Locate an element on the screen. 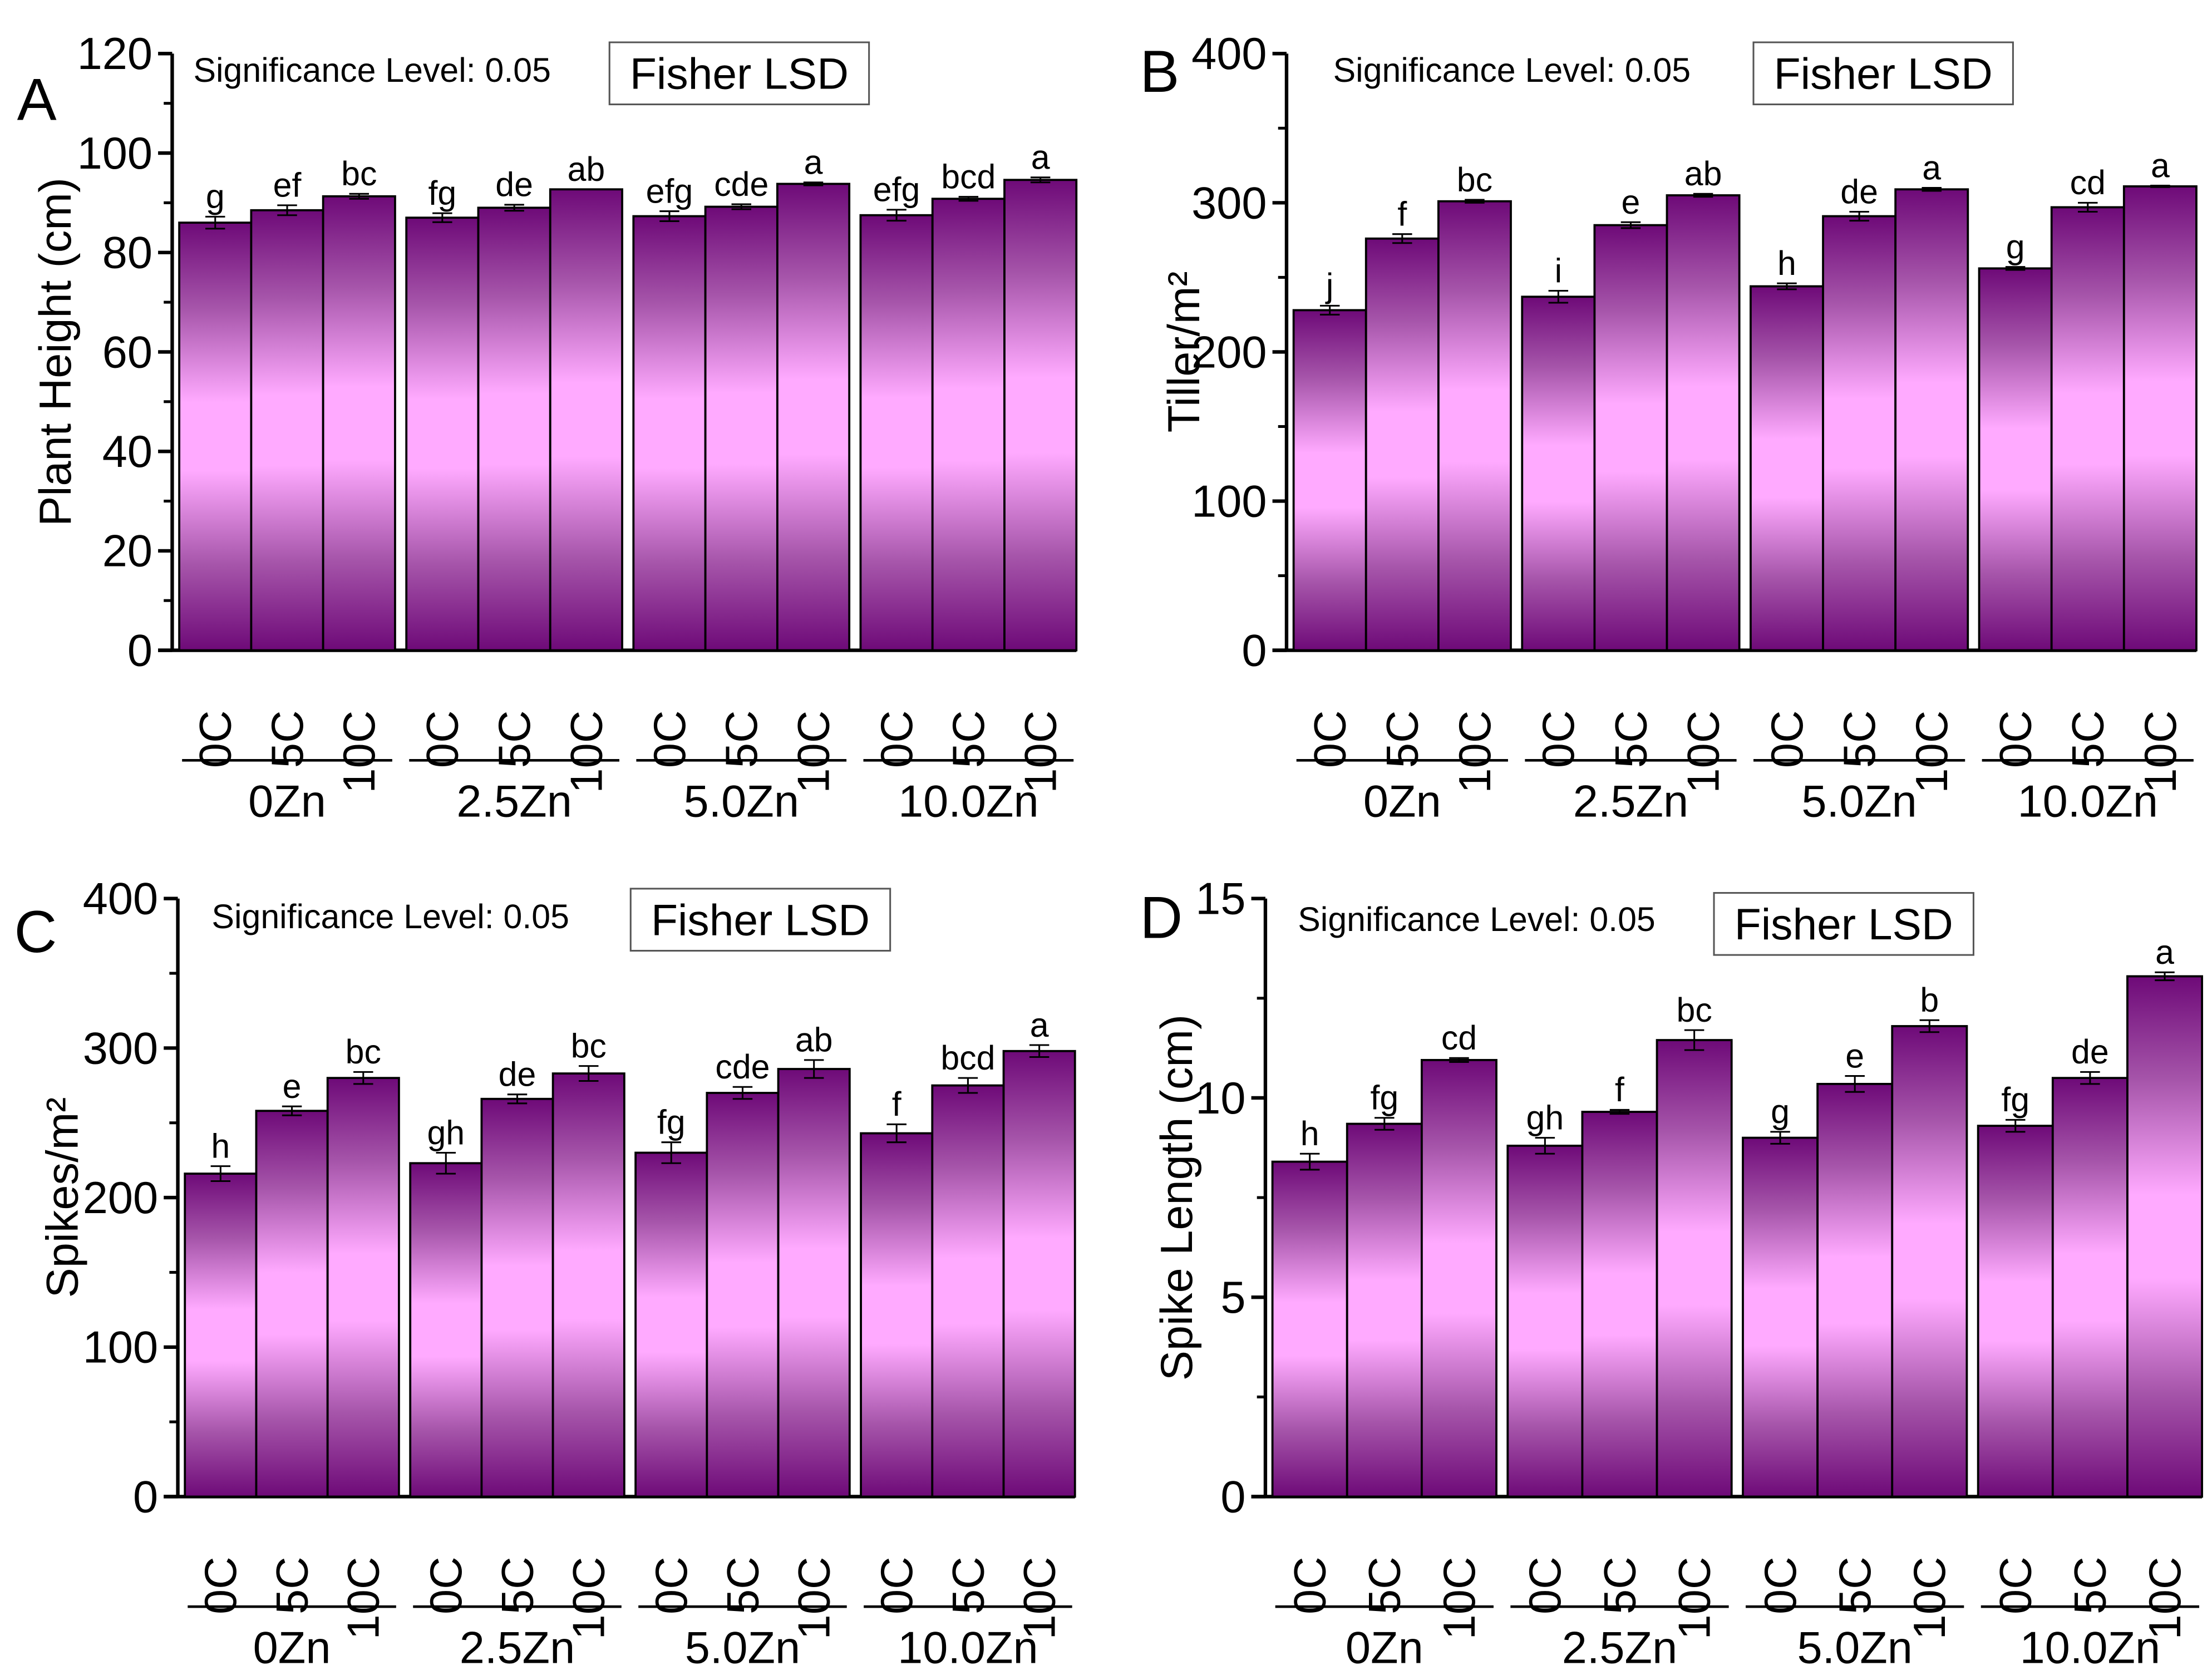 Image resolution: width=2212 pixels, height=1680 pixels. panel-letter: D is located at coordinates (1161, 918).